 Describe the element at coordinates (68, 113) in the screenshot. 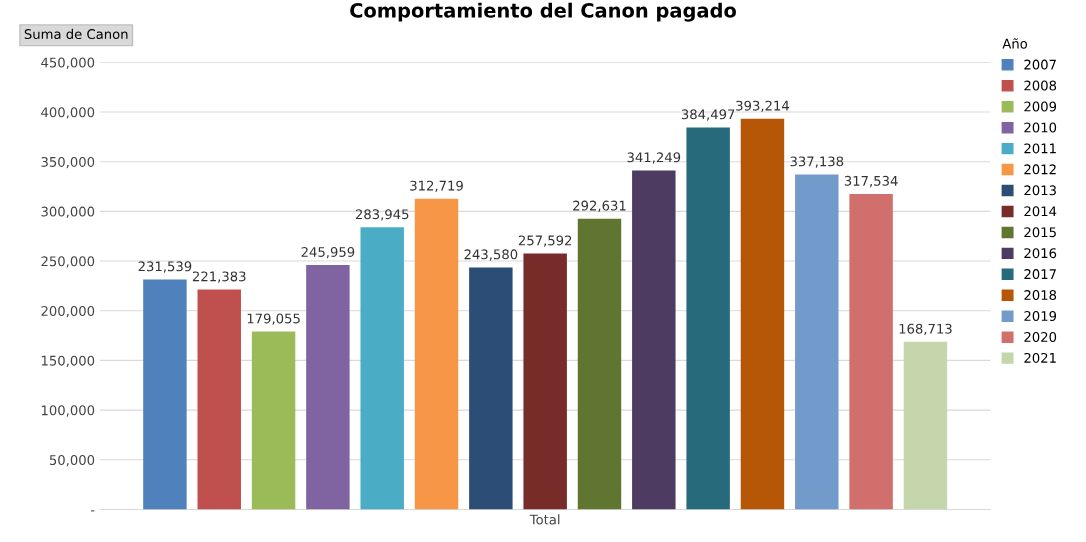

I see `y-tick-label: 400,000` at that location.